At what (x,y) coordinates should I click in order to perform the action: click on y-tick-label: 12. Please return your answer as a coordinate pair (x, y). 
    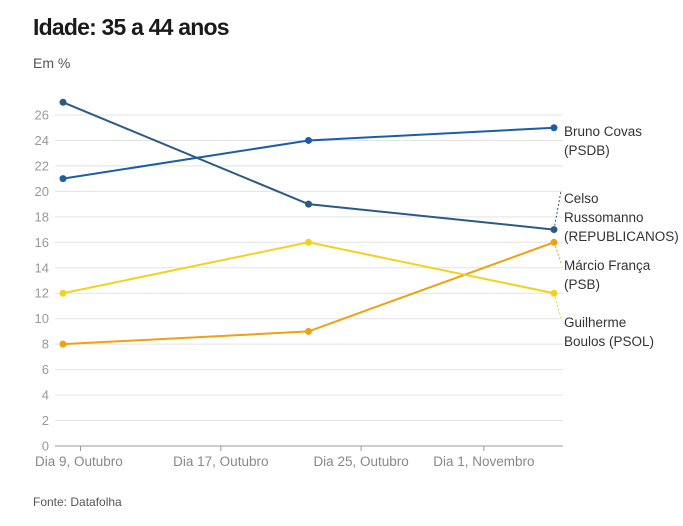
    Looking at the image, I should click on (42, 293).